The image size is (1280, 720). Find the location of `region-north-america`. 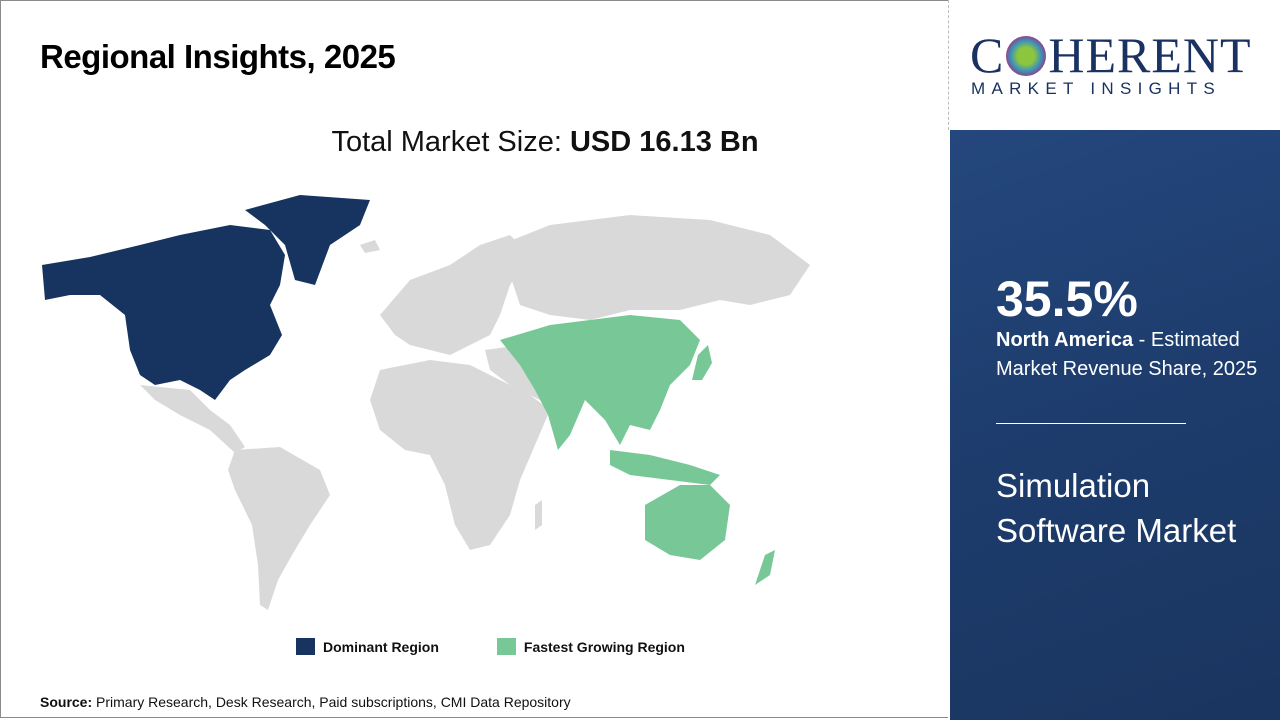

region-north-america is located at coordinates (163, 312).